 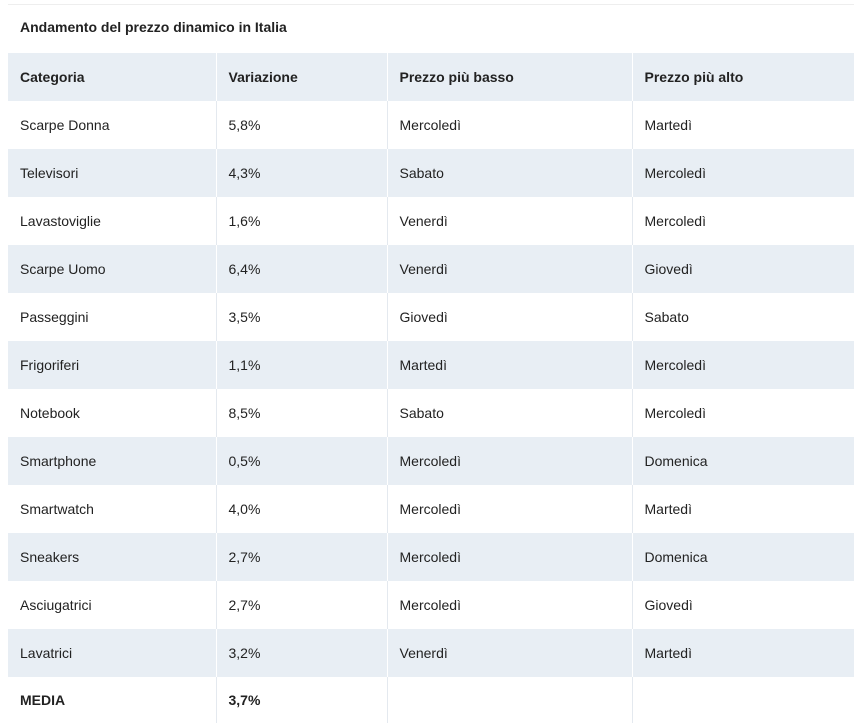 What do you see at coordinates (50, 557) in the screenshot?
I see `cell-categoria: Sneakers` at bounding box center [50, 557].